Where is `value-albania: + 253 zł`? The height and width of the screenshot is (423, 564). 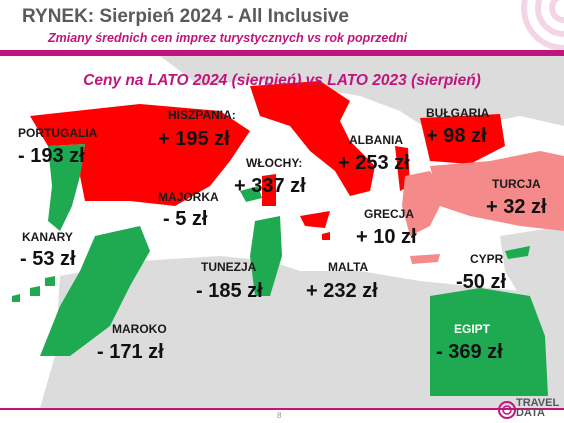
value-albania: + 253 zł is located at coordinates (374, 163).